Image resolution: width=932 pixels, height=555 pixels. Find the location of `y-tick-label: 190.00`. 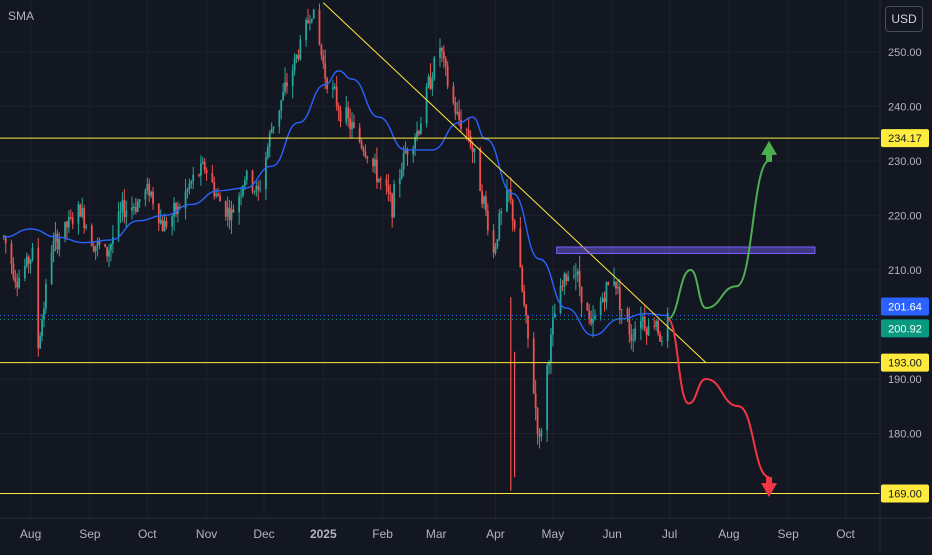

y-tick-label: 190.00 is located at coordinates (905, 380).